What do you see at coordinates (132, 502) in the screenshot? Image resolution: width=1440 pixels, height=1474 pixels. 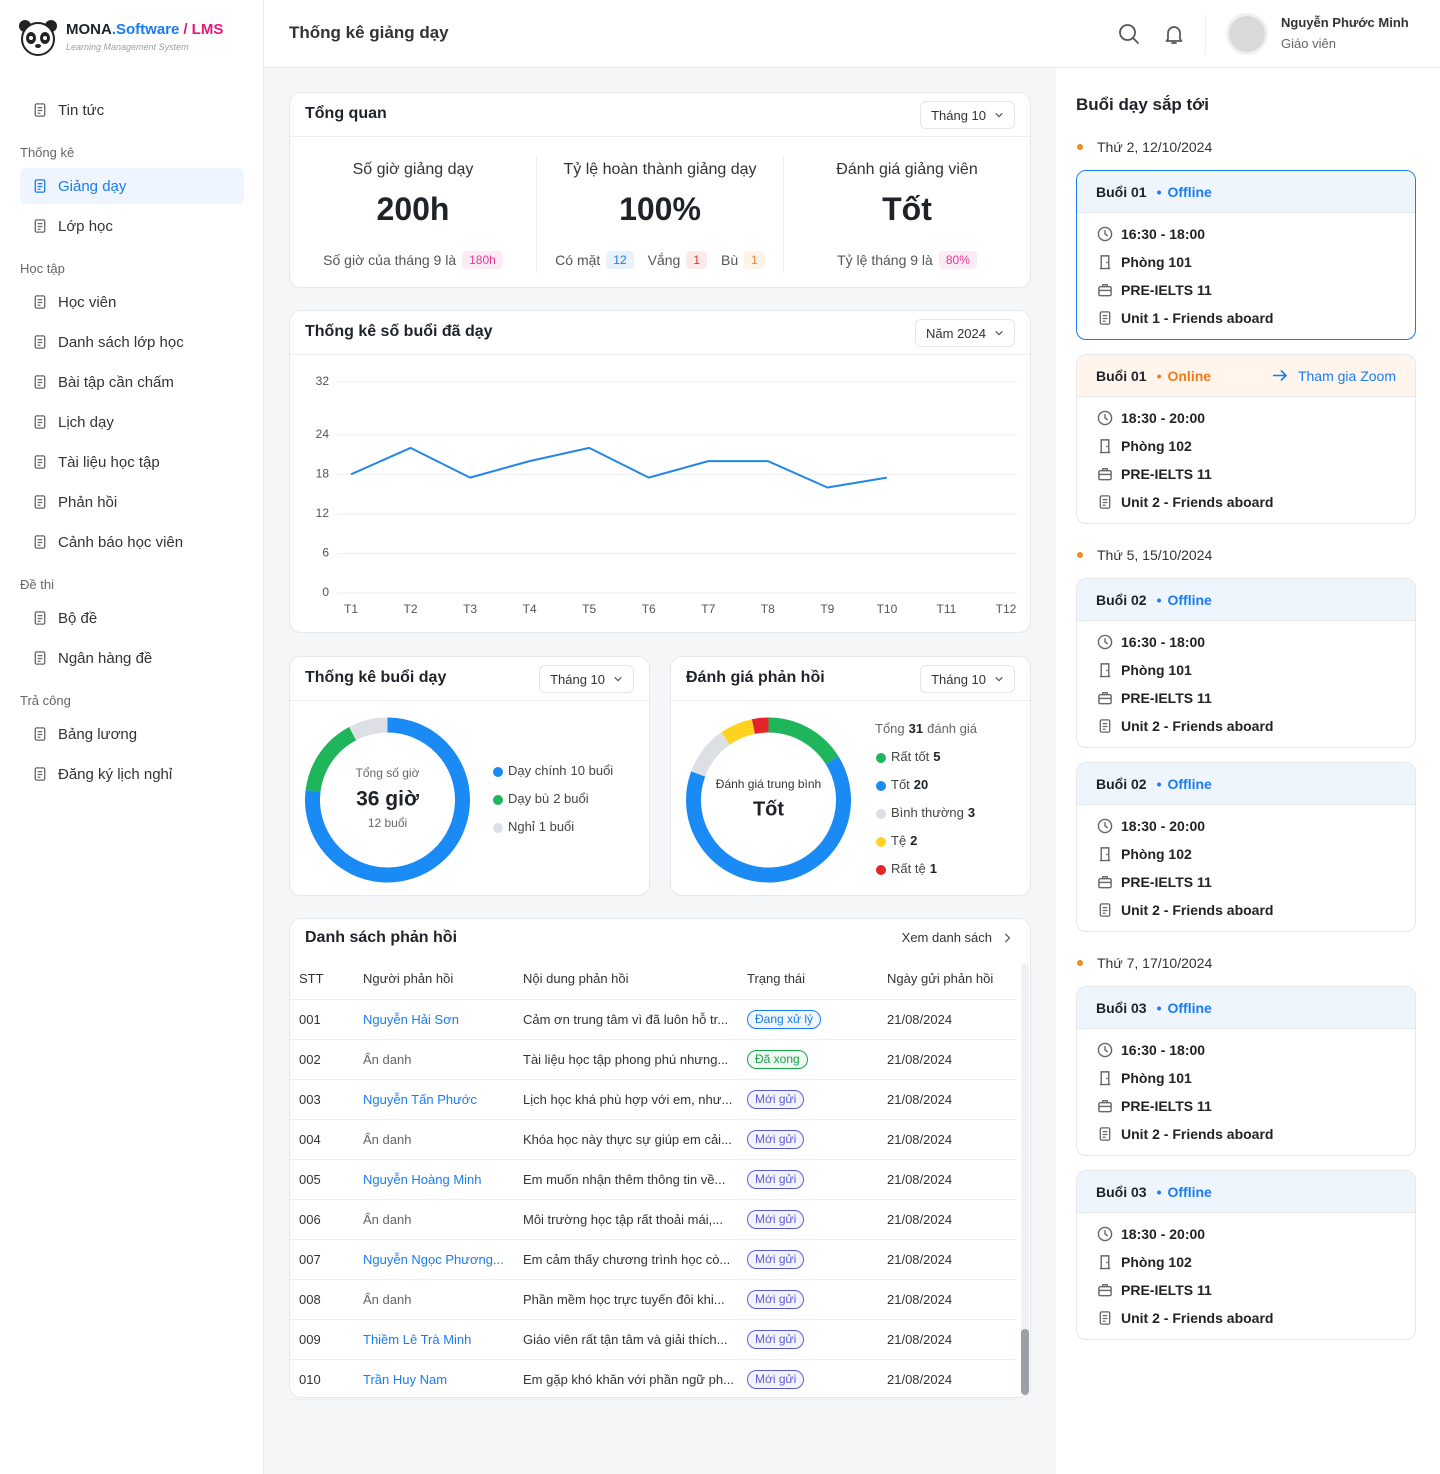 I see `nav-item: Phản hồi` at bounding box center [132, 502].